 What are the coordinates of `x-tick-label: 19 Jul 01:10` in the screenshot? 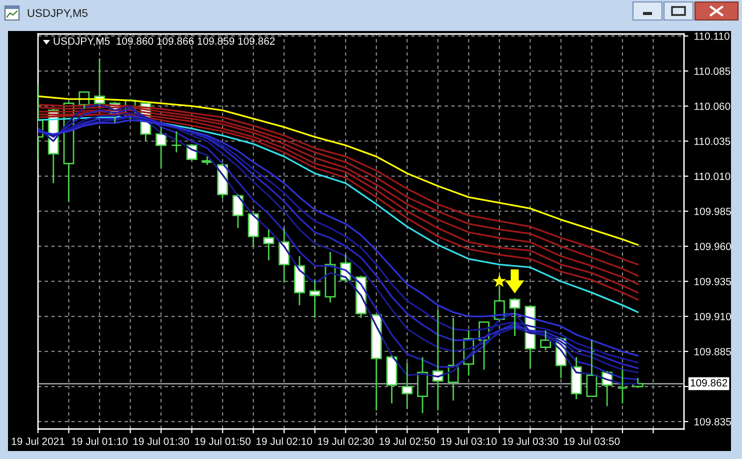 It's located at (100, 441).